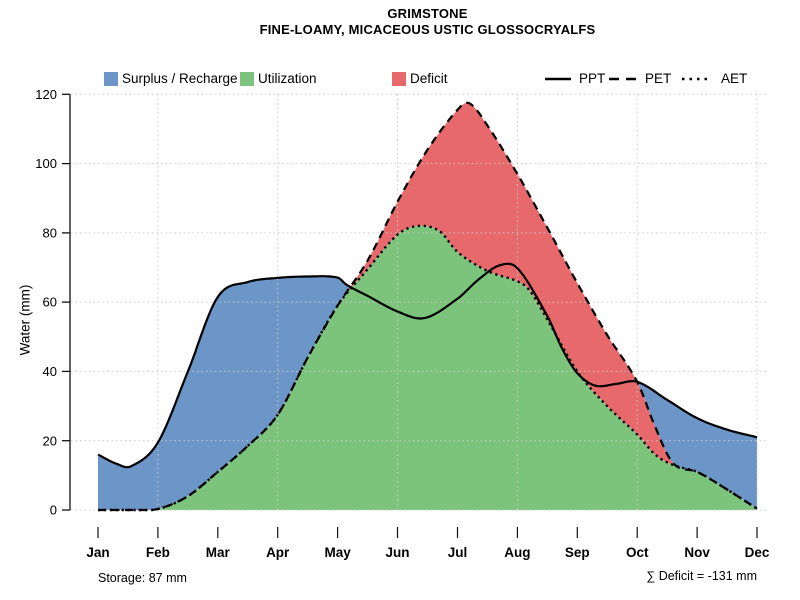 This screenshot has height=600, width=800. I want to click on month-label: Aug, so click(517, 552).